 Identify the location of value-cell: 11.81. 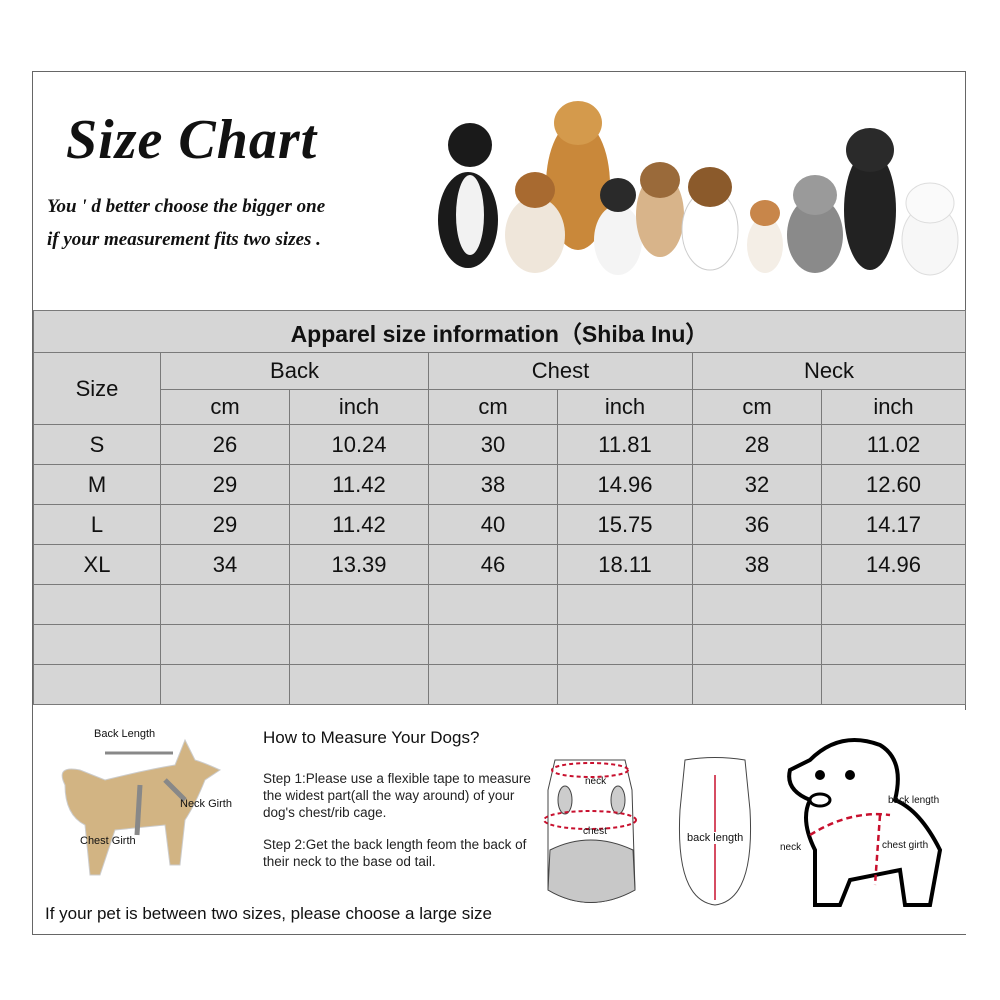
(625, 444).